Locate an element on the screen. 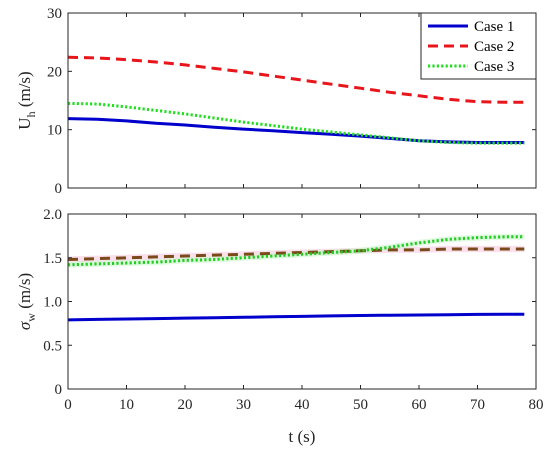 This screenshot has width=550, height=452. legend: Case 1 Case 2 Case 3 is located at coordinates (478, 46).